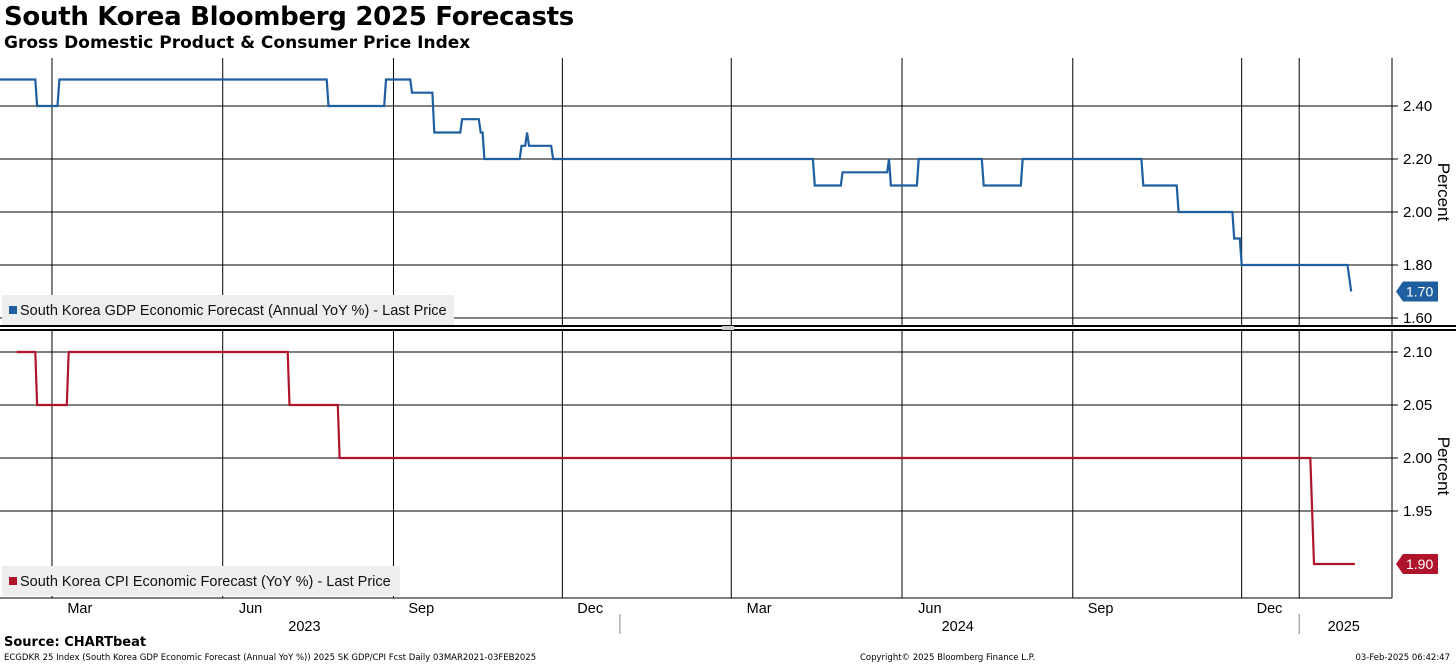 This screenshot has width=1456, height=665. What do you see at coordinates (1417, 405) in the screenshot?
I see `y-tick-label: 2.05` at bounding box center [1417, 405].